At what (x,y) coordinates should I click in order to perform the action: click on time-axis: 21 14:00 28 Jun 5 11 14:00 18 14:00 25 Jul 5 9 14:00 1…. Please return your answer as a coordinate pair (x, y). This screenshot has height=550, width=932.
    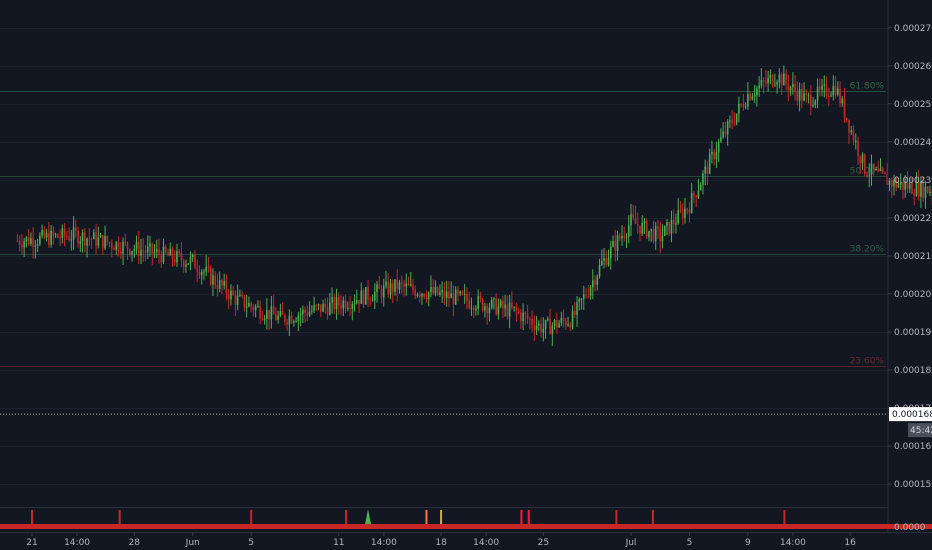
    Looking at the image, I should click on (441, 540).